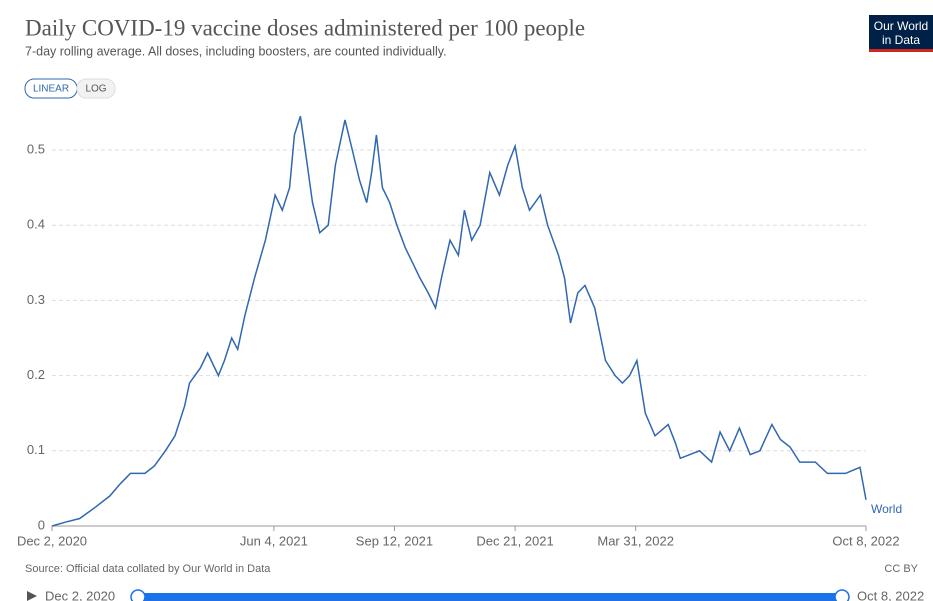  I want to click on linear-button-label: LINEAR, so click(51, 89).